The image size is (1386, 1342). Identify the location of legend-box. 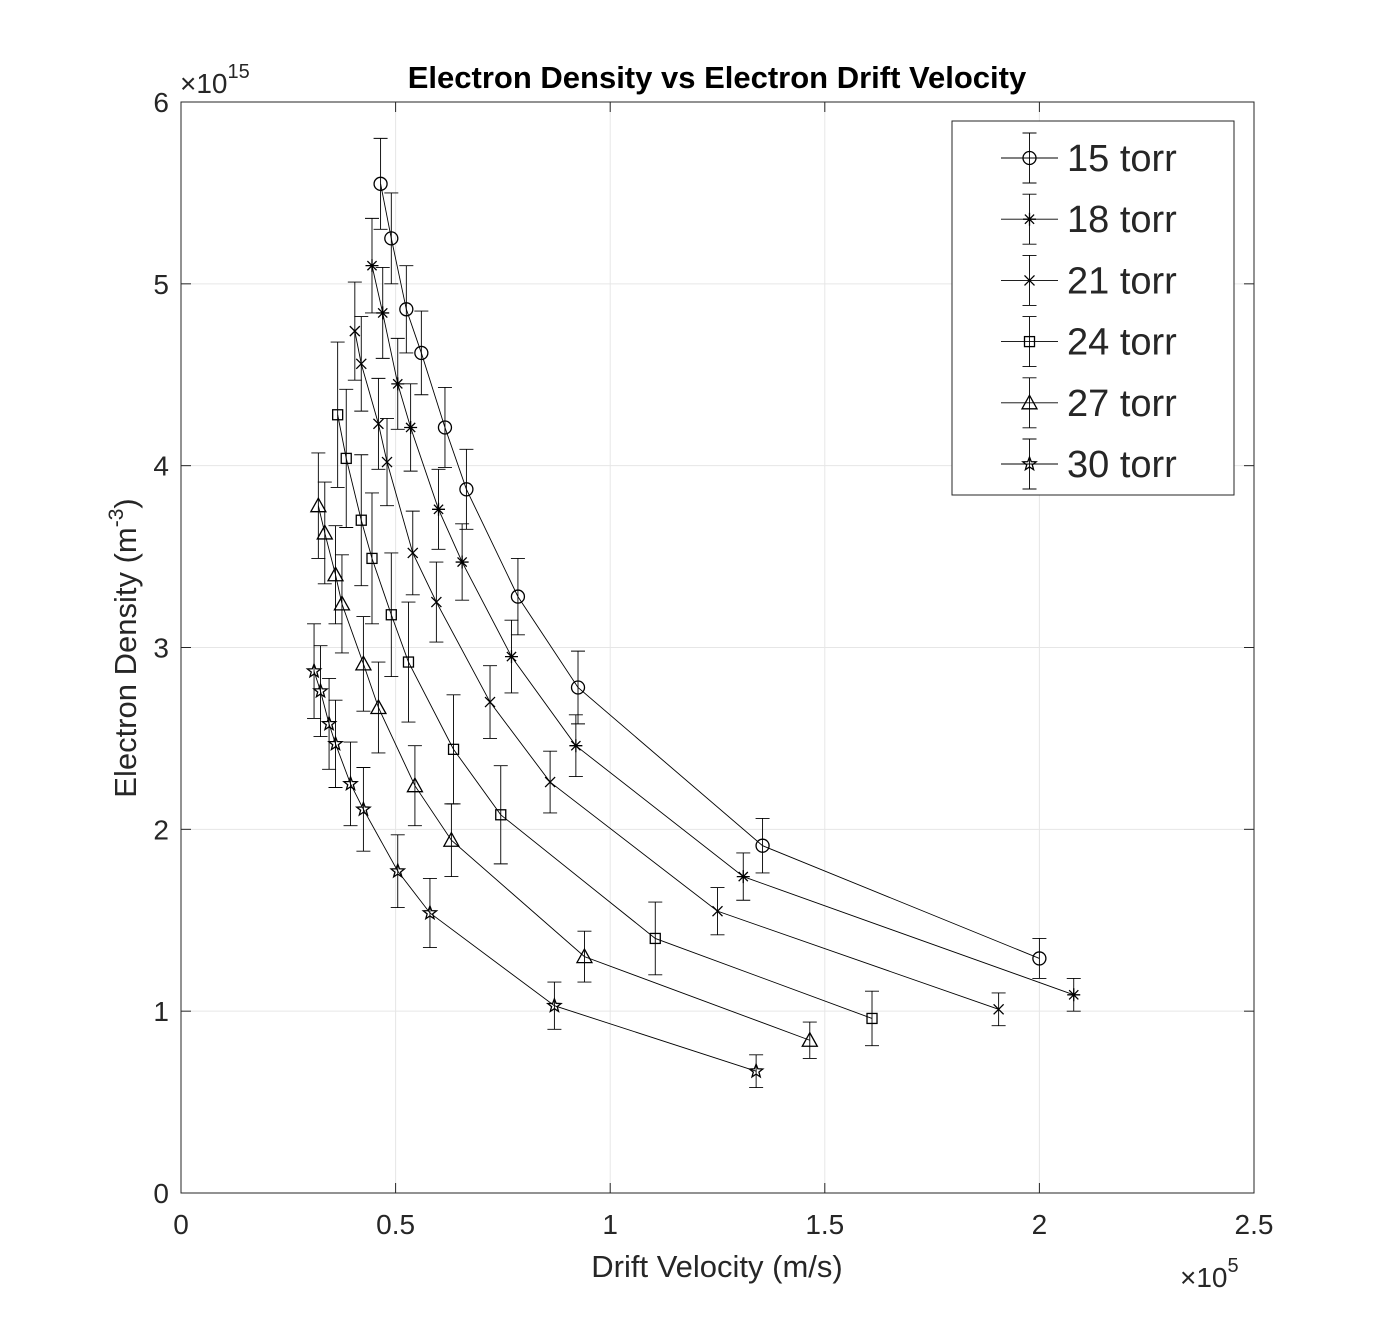
(1093, 308).